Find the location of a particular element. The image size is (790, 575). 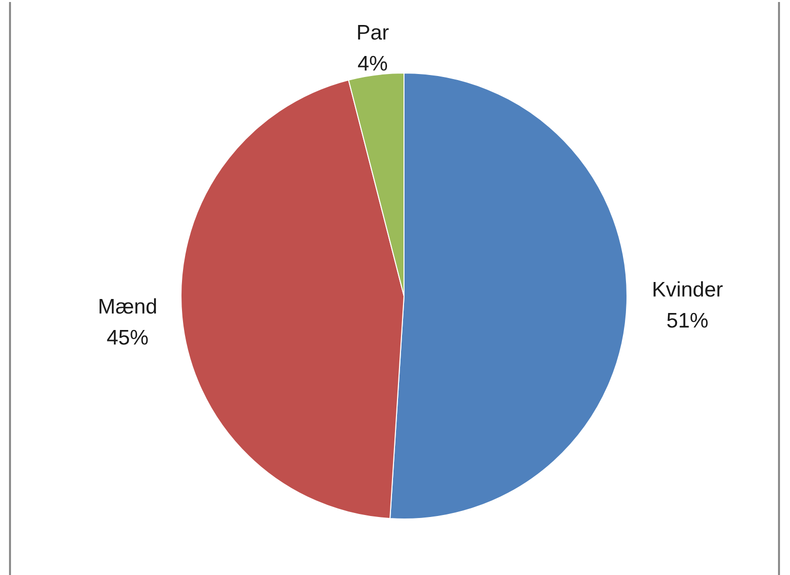

data-label: 51% is located at coordinates (687, 320).